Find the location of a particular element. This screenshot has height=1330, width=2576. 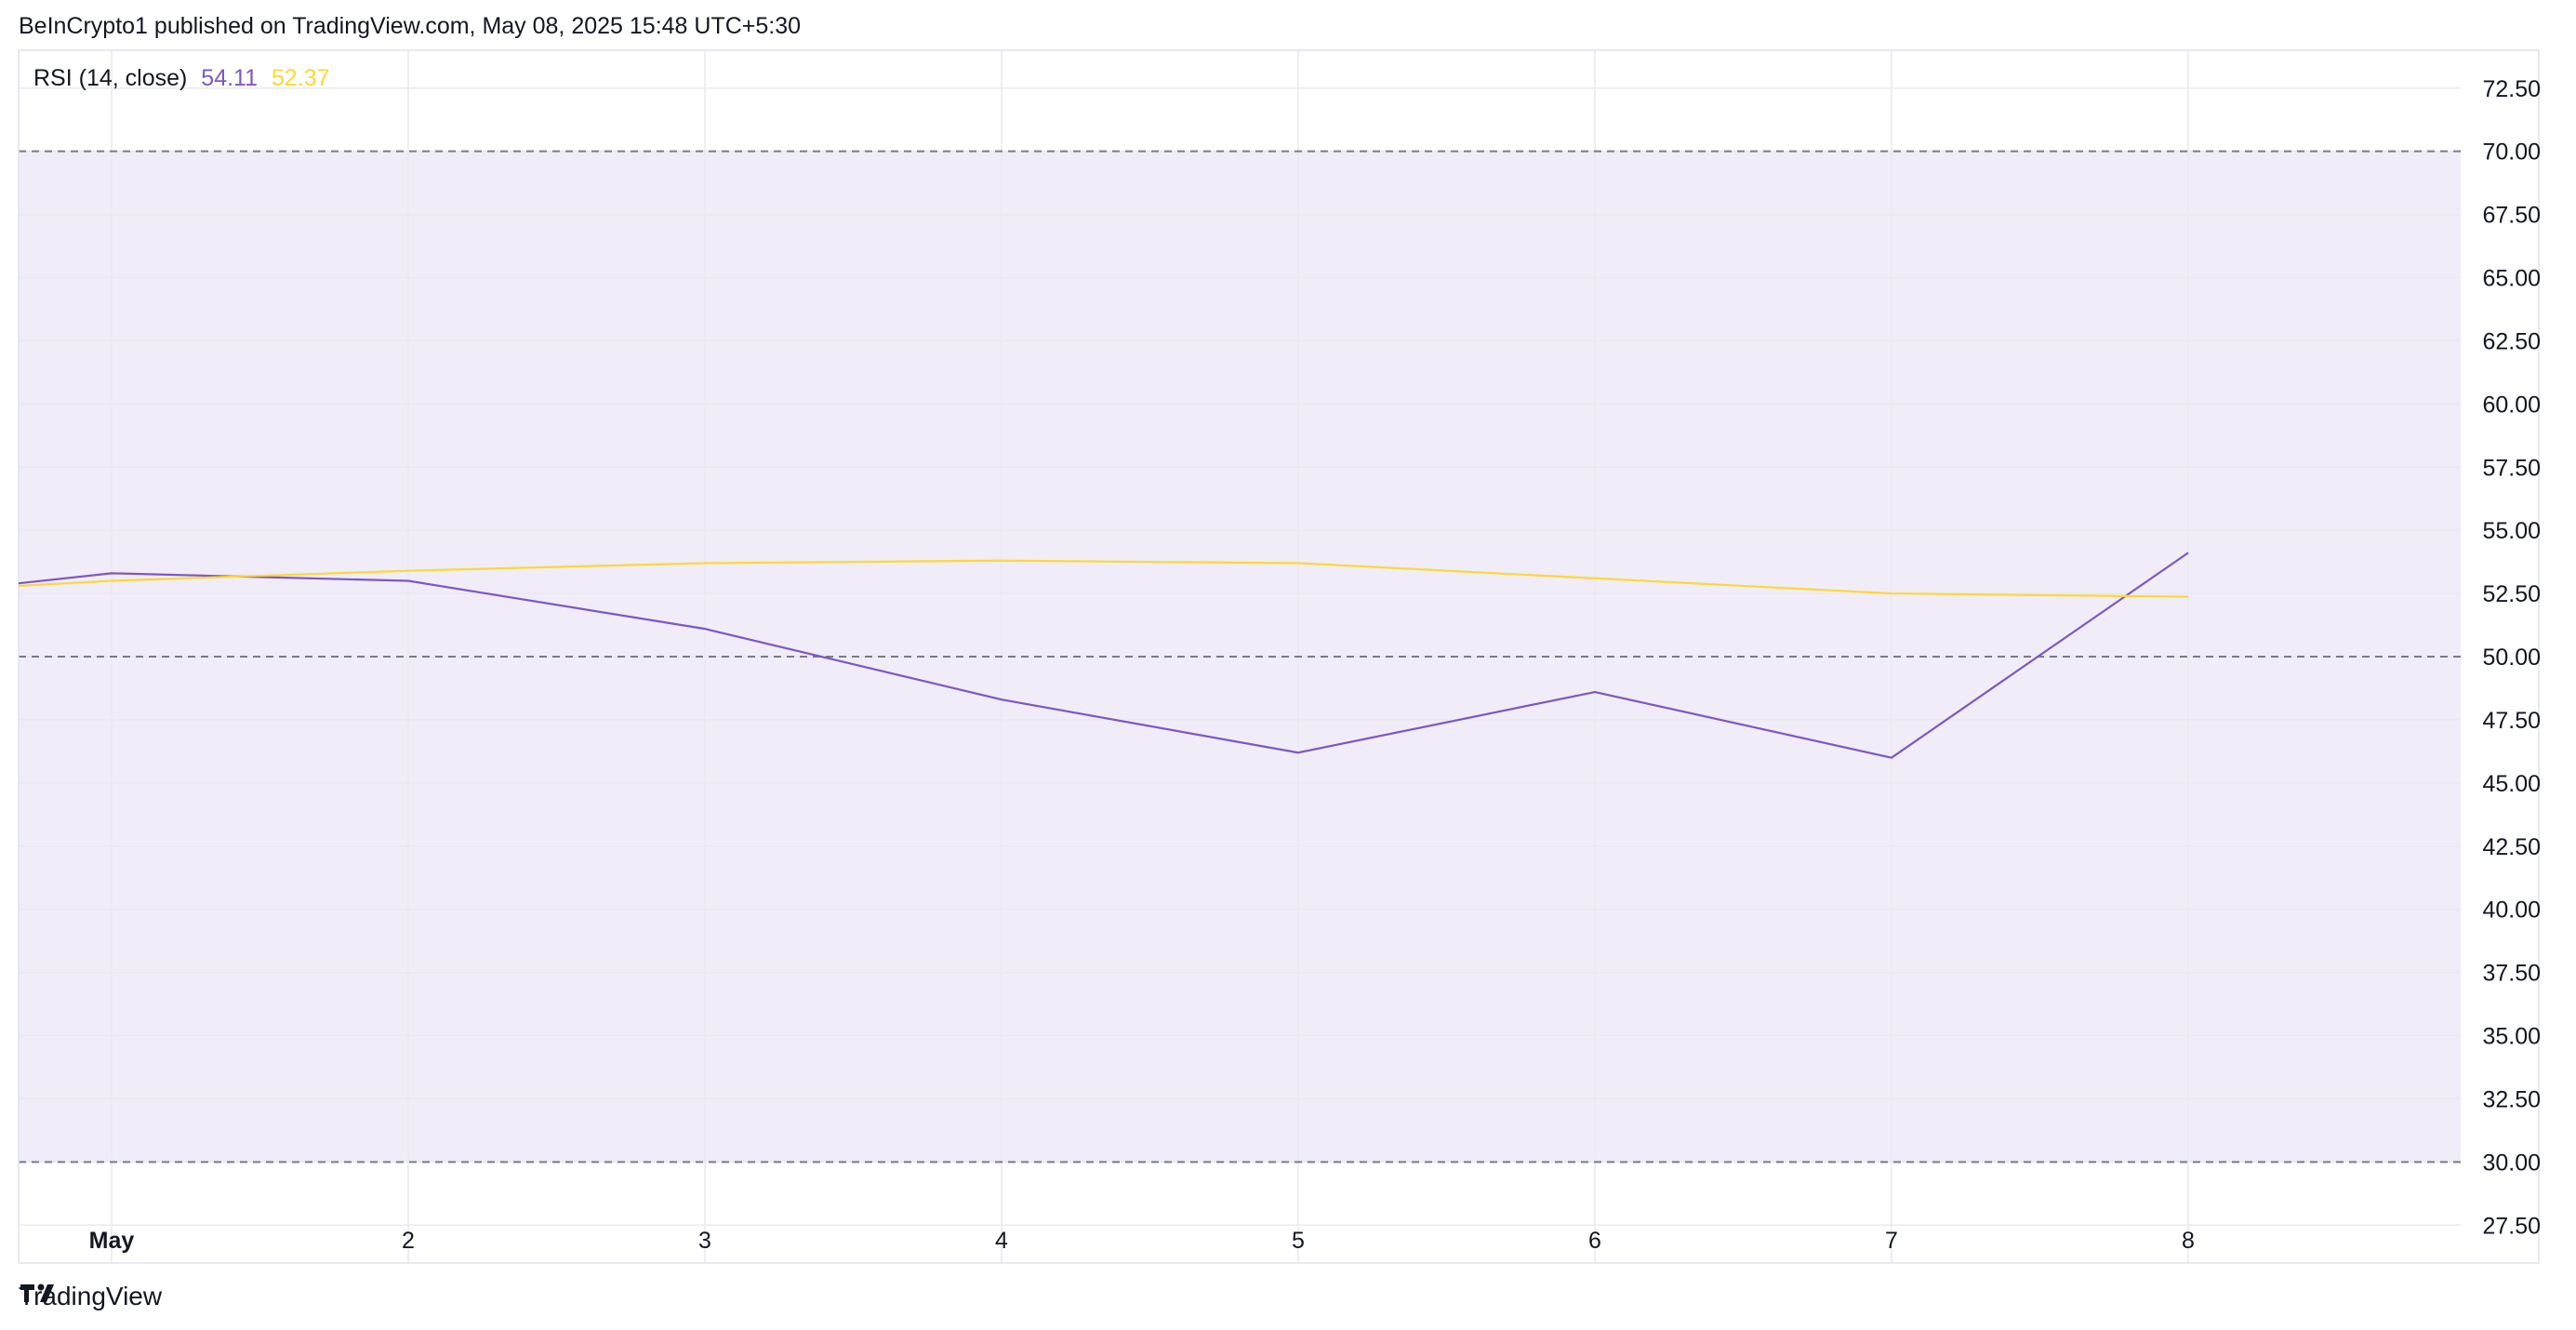

y-tick-label: 37.50 is located at coordinates (2511, 974).